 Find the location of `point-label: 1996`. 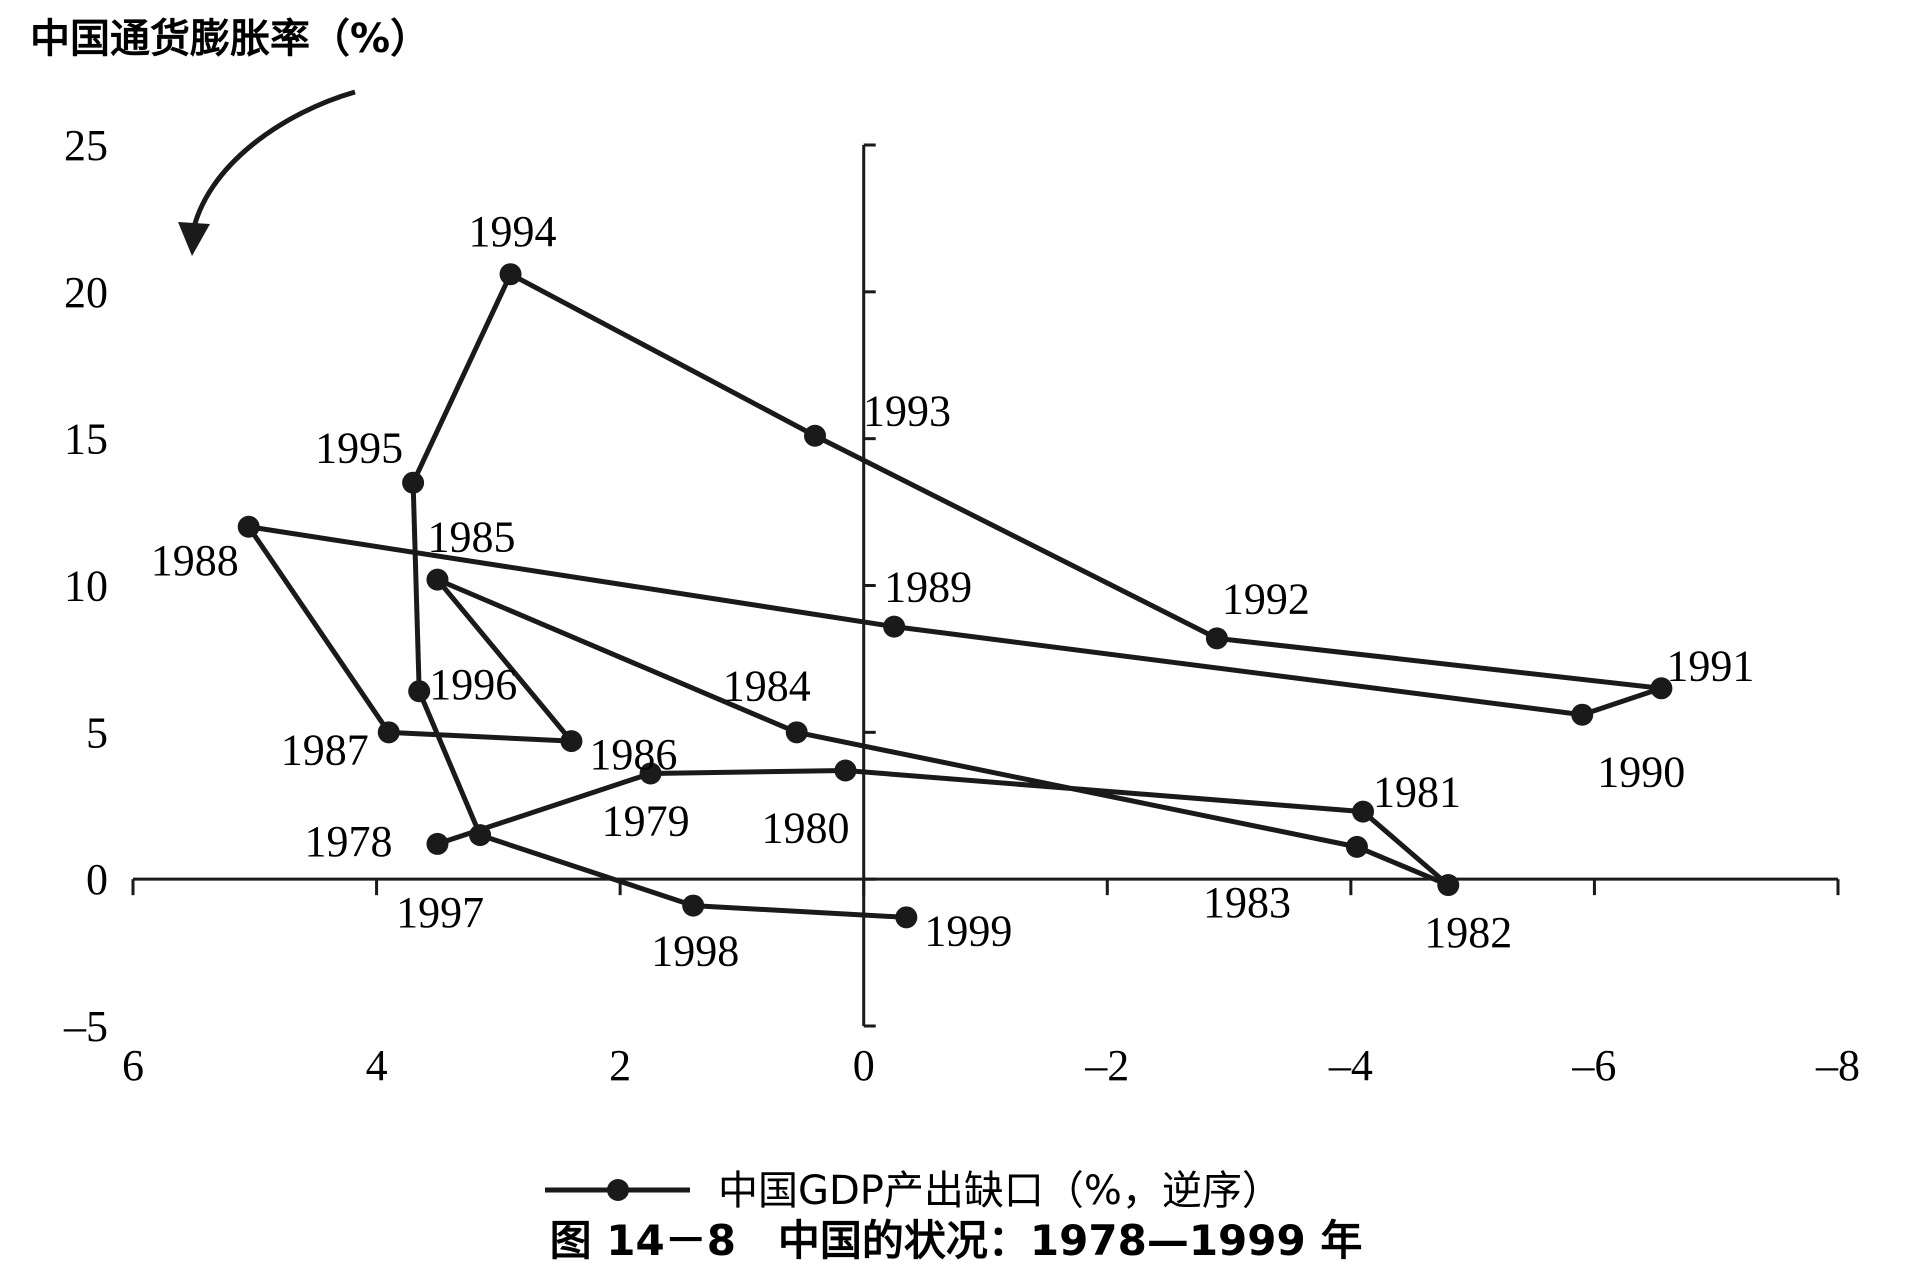

point-label: 1996 is located at coordinates (473, 684).